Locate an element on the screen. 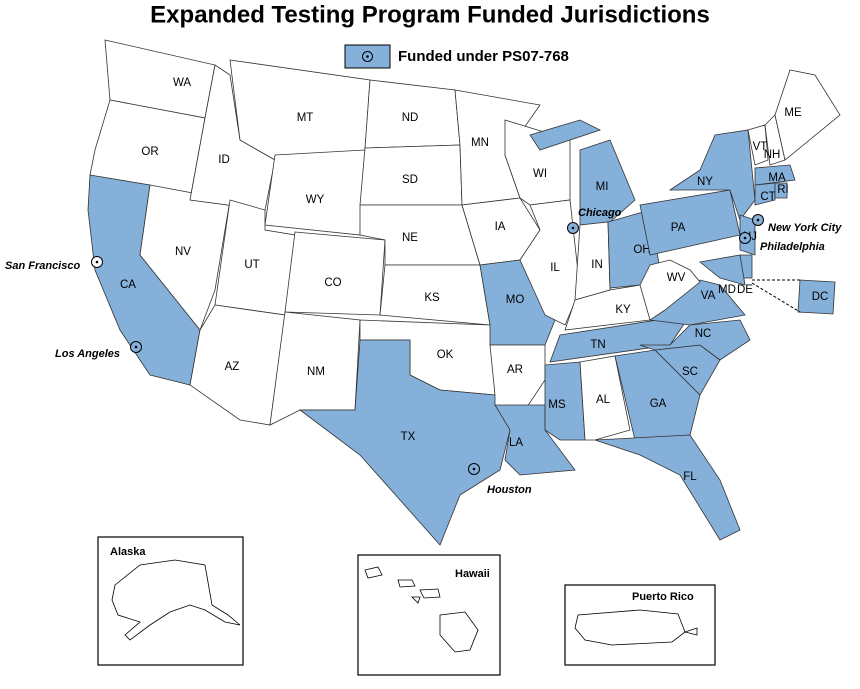 The width and height of the screenshot is (860, 689). state-label: ND is located at coordinates (410, 118).